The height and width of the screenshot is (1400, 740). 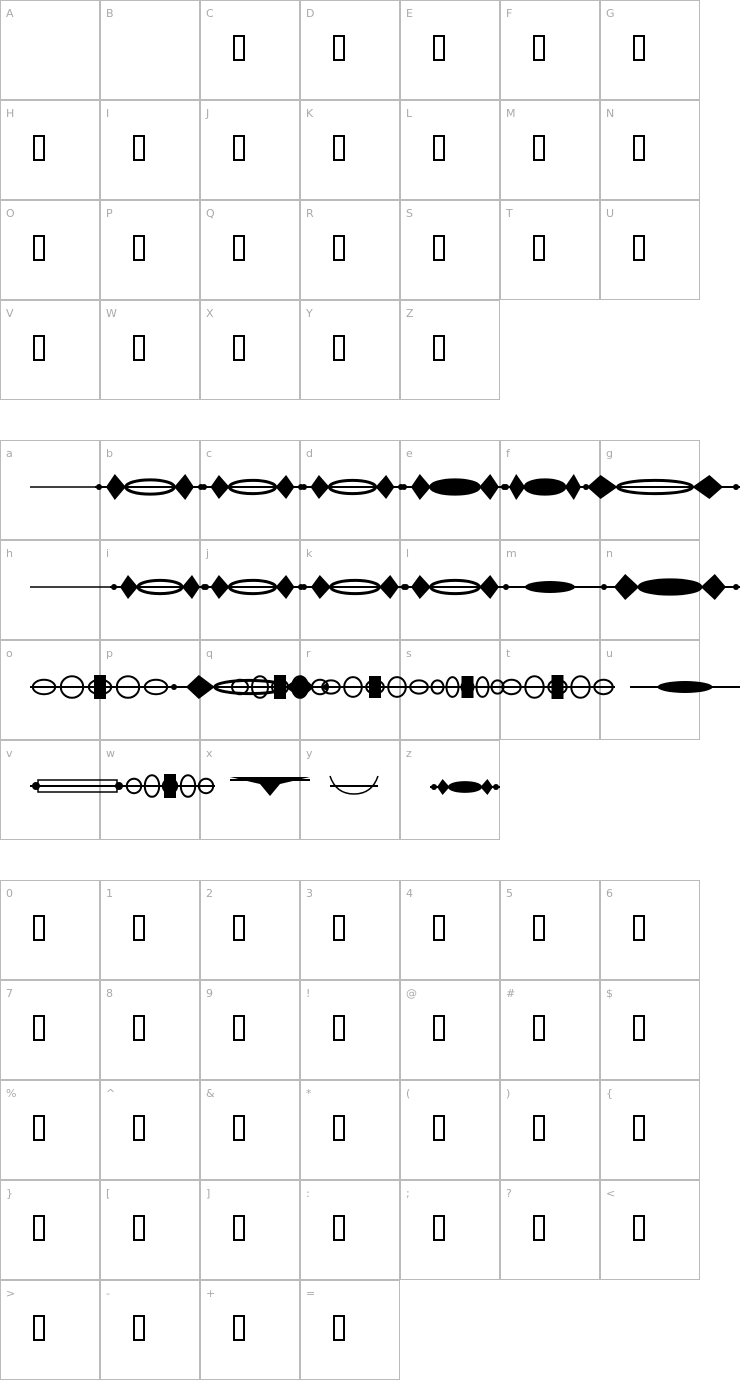 What do you see at coordinates (350, 590) in the screenshot?
I see `glyph-cell: k` at bounding box center [350, 590].